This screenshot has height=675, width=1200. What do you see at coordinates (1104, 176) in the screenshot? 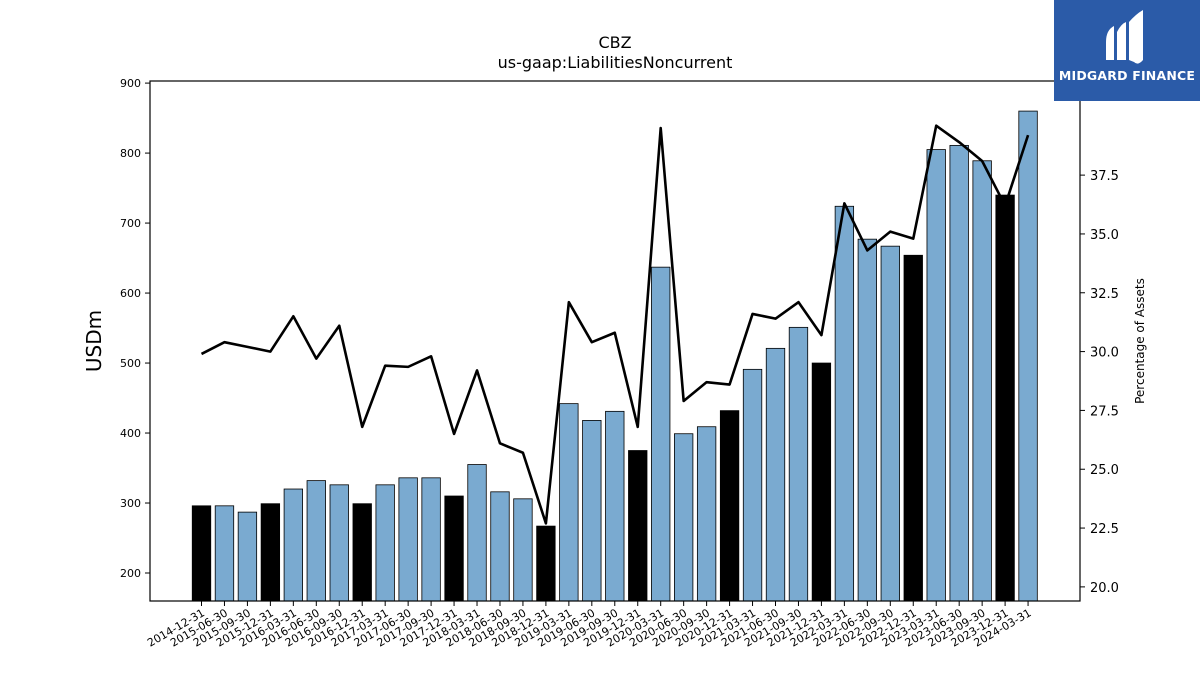
I see `y2-tick-label: 37.5` at bounding box center [1104, 176].